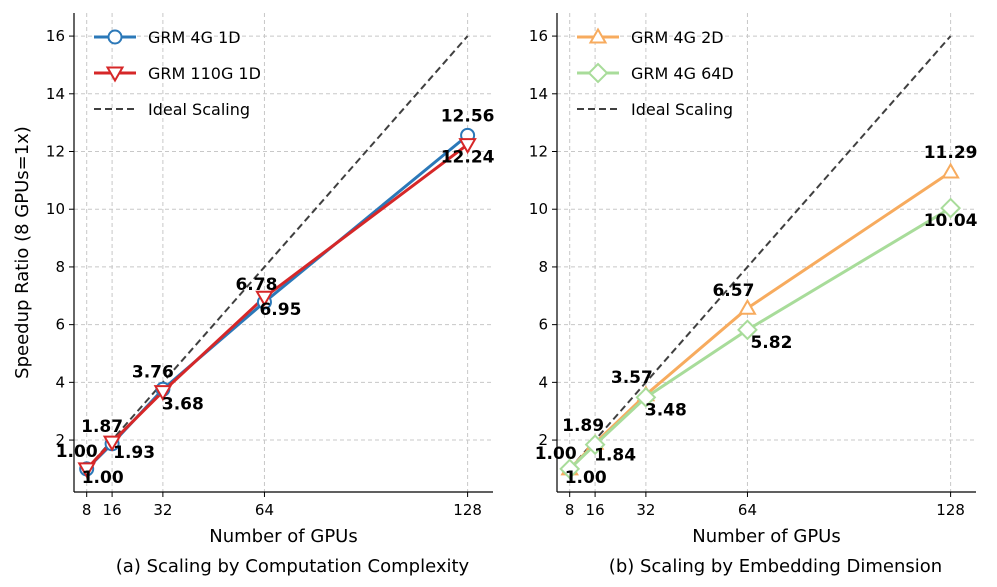 This screenshot has height=587, width=997. What do you see at coordinates (677, 37) in the screenshot?
I see `legend-entry: GRM 4G 2D` at bounding box center [677, 37].